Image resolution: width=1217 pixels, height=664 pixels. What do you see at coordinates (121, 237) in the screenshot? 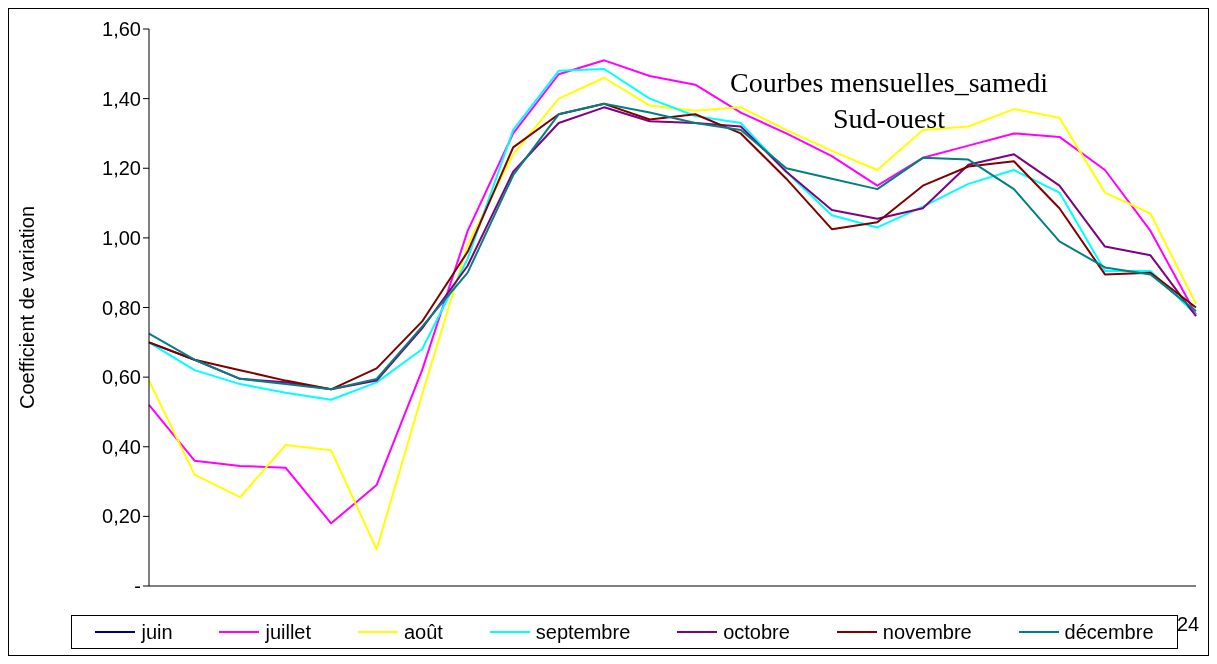
I see `y-tick-label: 1,00` at bounding box center [121, 237].